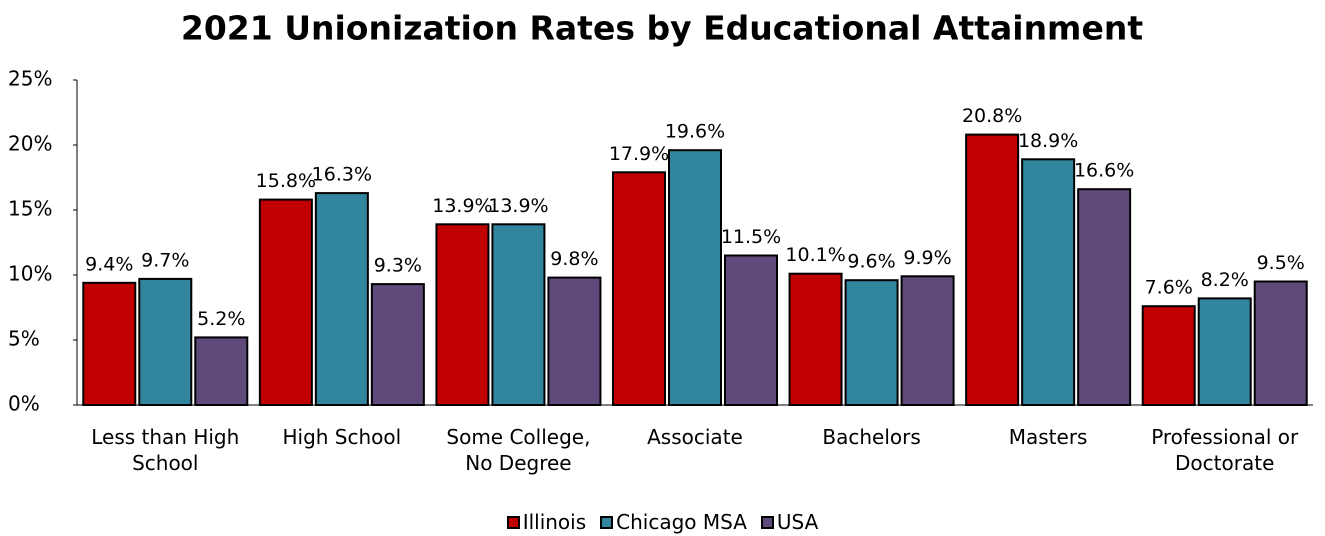 The height and width of the screenshot is (536, 1325). I want to click on value-label: 9.4%, so click(109, 264).